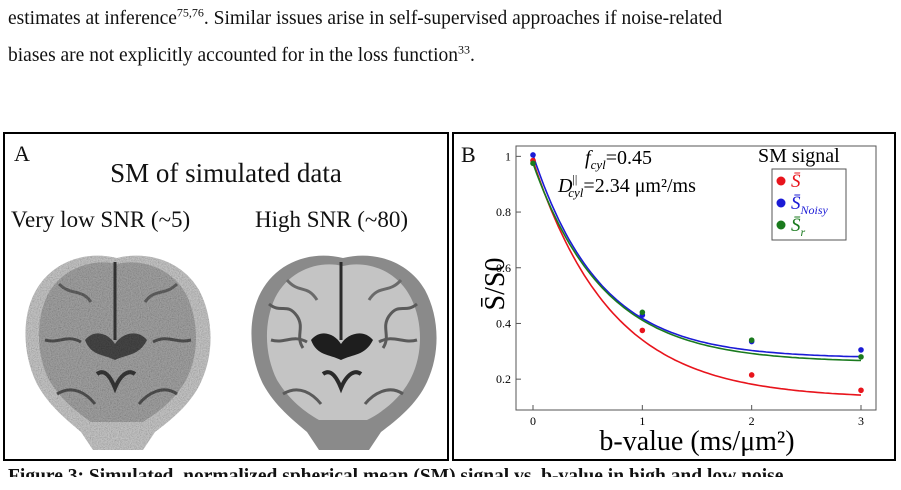  What do you see at coordinates (344, 352) in the screenshot?
I see `clean-brain-image` at bounding box center [344, 352].